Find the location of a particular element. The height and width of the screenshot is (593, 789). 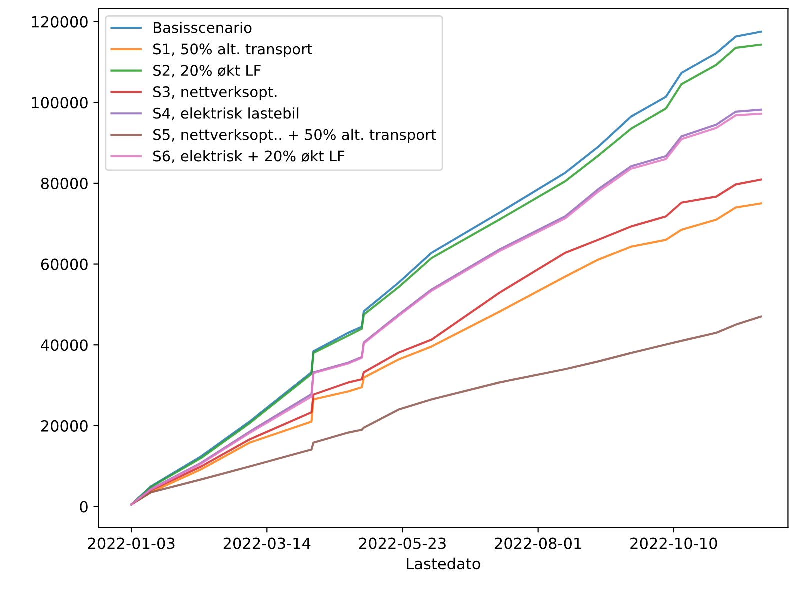

legend-label: S2, 20% økt LF is located at coordinates (207, 71).